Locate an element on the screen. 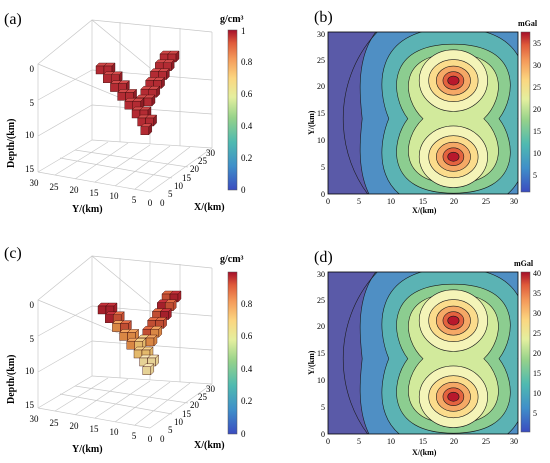  panel-c-y-ticks: 30 25 20 15 10 5 0 is located at coordinates (91, 429).